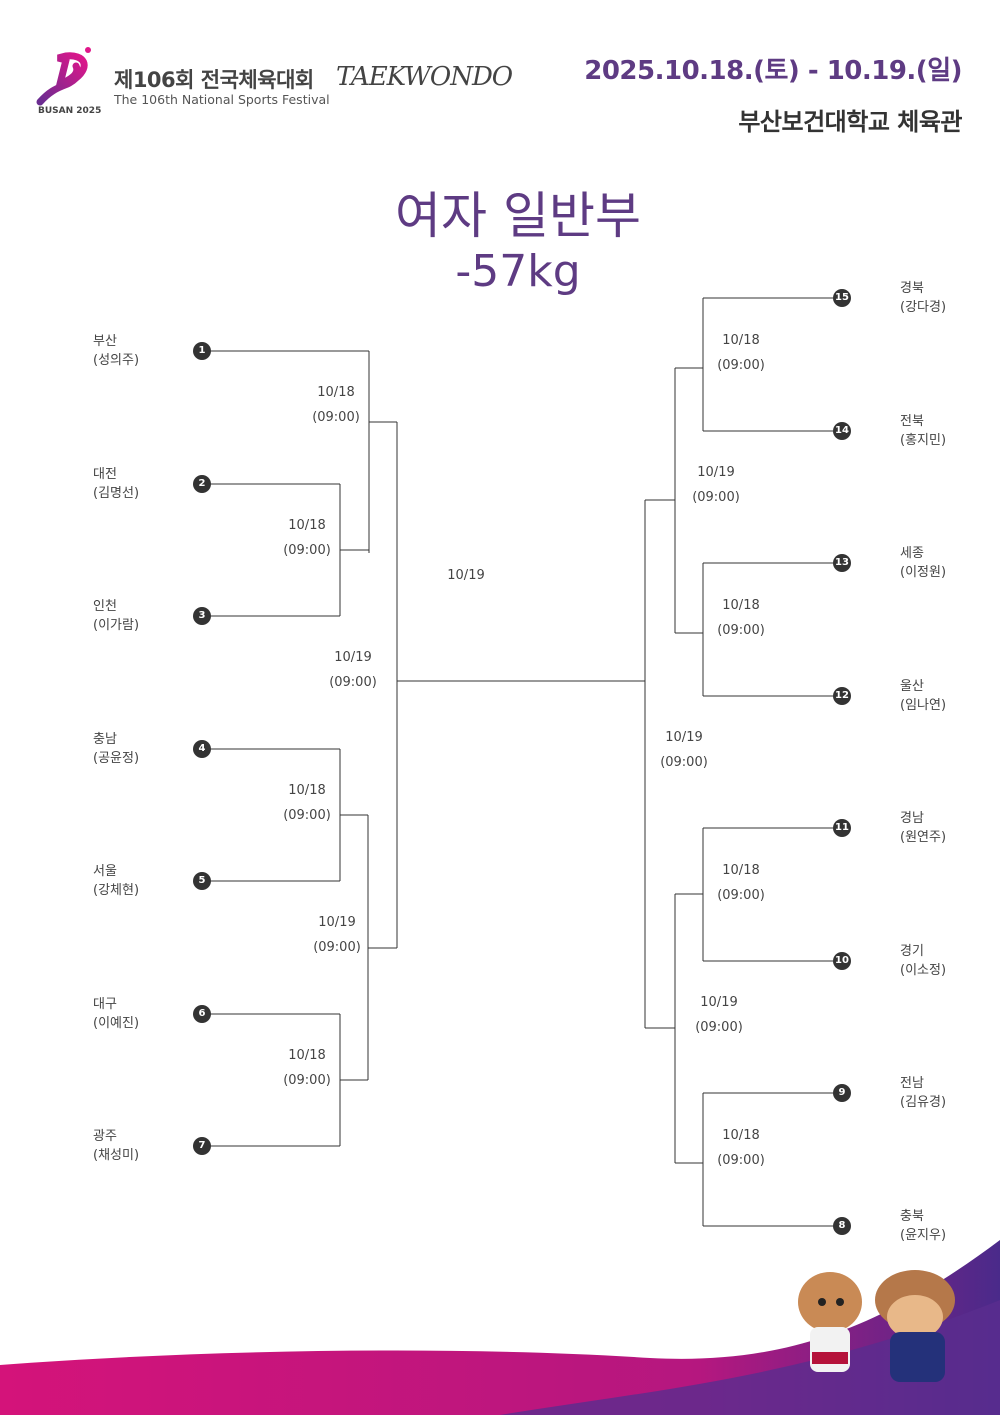 This screenshot has width=1000, height=1415. Describe the element at coordinates (842, 961) in the screenshot. I see `seed-badge: 10` at that location.